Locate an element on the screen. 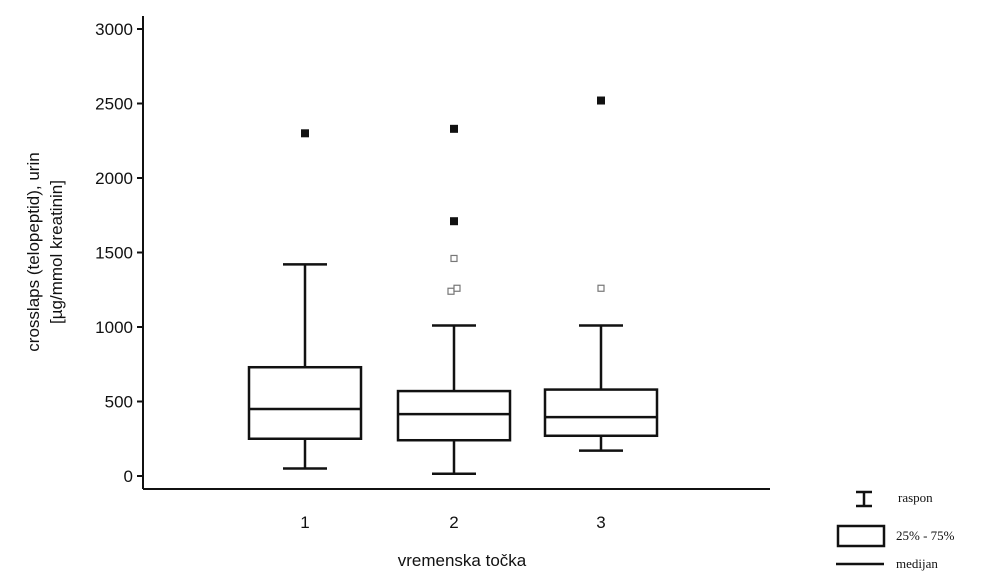  x-tick-label: 1 is located at coordinates (304, 522).